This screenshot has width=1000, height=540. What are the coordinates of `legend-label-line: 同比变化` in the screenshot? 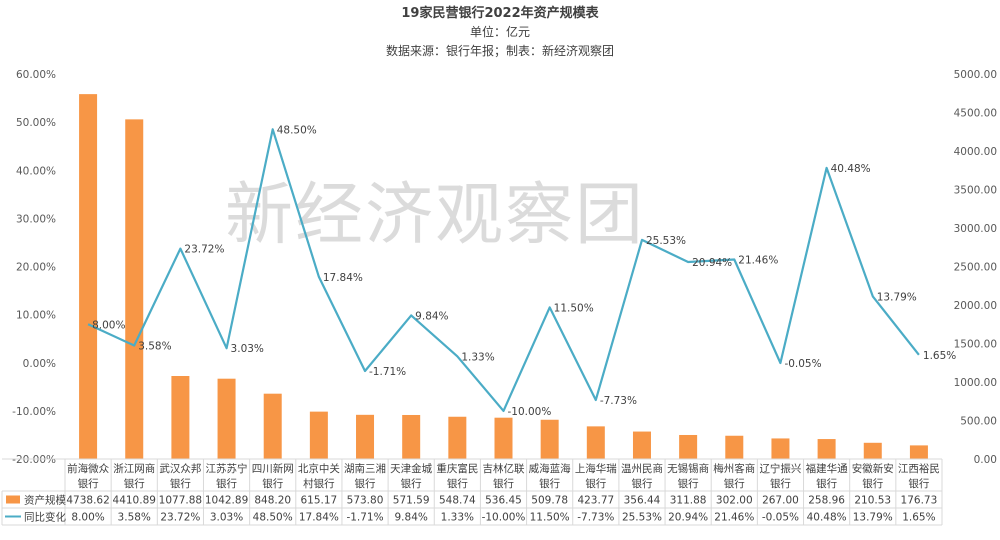 It's located at (45, 517).